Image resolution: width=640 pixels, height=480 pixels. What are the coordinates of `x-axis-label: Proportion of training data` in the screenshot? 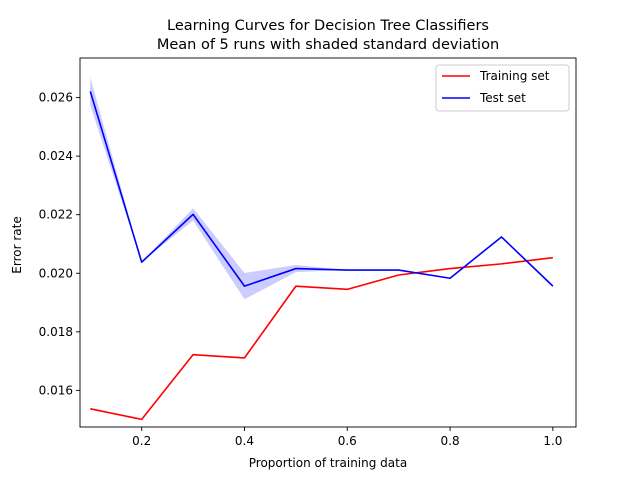 It's located at (328, 463).